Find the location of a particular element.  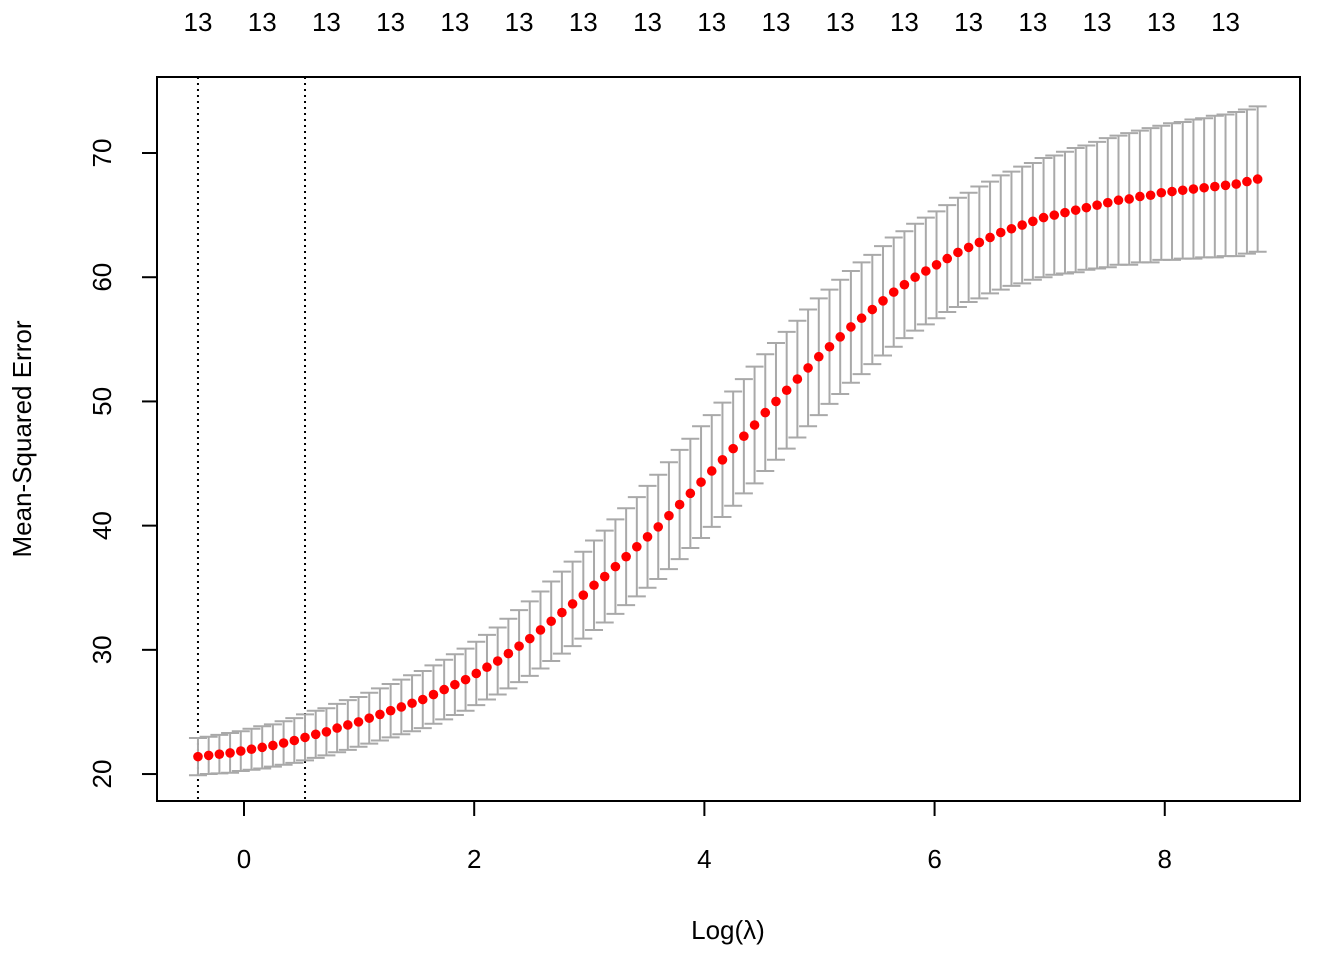

x-tick-label: 2 is located at coordinates (474, 859).